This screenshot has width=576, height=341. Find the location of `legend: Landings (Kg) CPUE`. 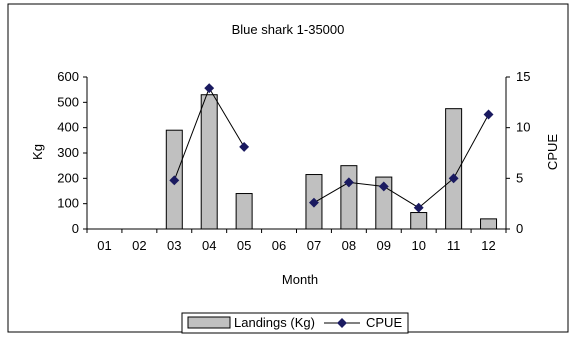

legend: Landings (Kg) CPUE is located at coordinates (295, 323).